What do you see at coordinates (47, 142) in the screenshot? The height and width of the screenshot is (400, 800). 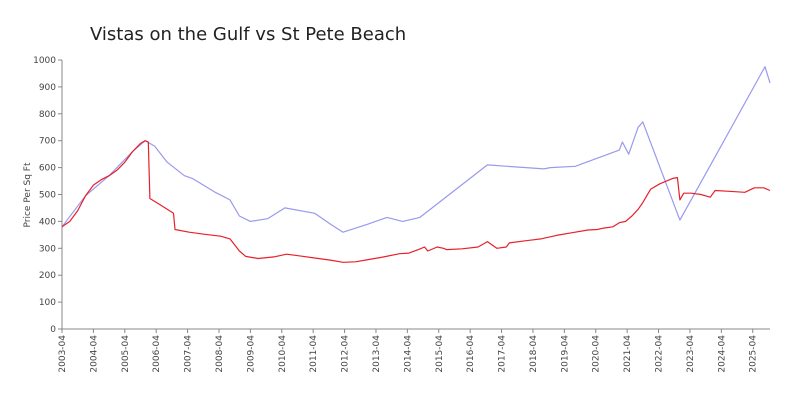 I see `y-tick-label: 700` at bounding box center [47, 142].